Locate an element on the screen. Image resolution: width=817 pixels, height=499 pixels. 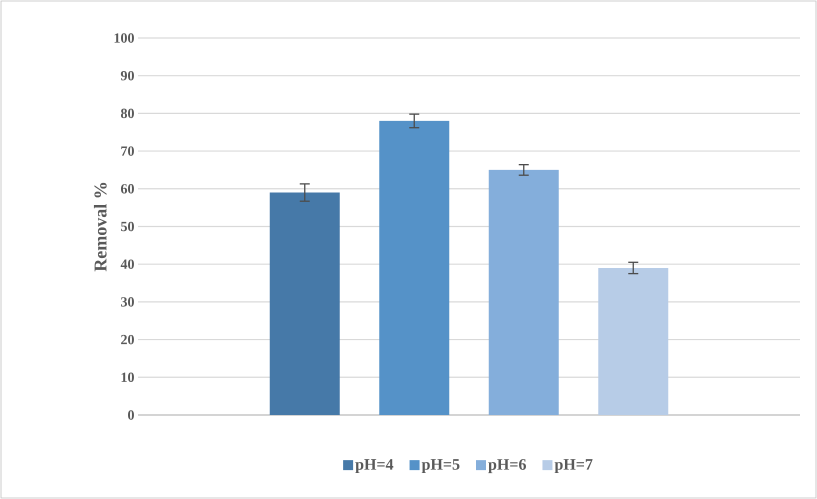
y-tick-label: 30 is located at coordinates (127, 302).